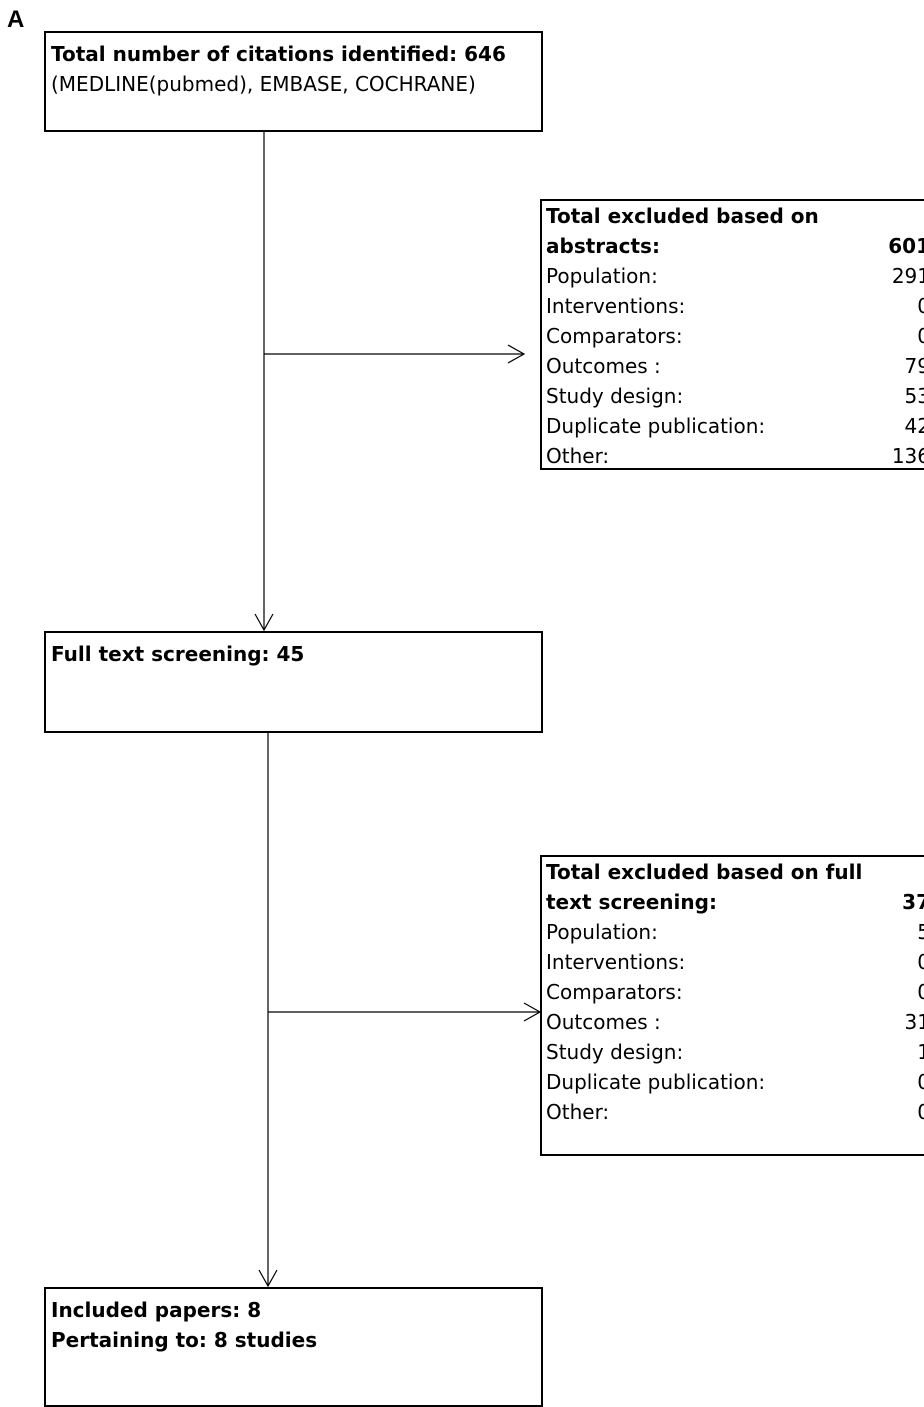 This screenshot has width=924, height=1407. Describe the element at coordinates (735, 276) in the screenshot. I see `abstract-exclusion-row: Population: 291` at that location.